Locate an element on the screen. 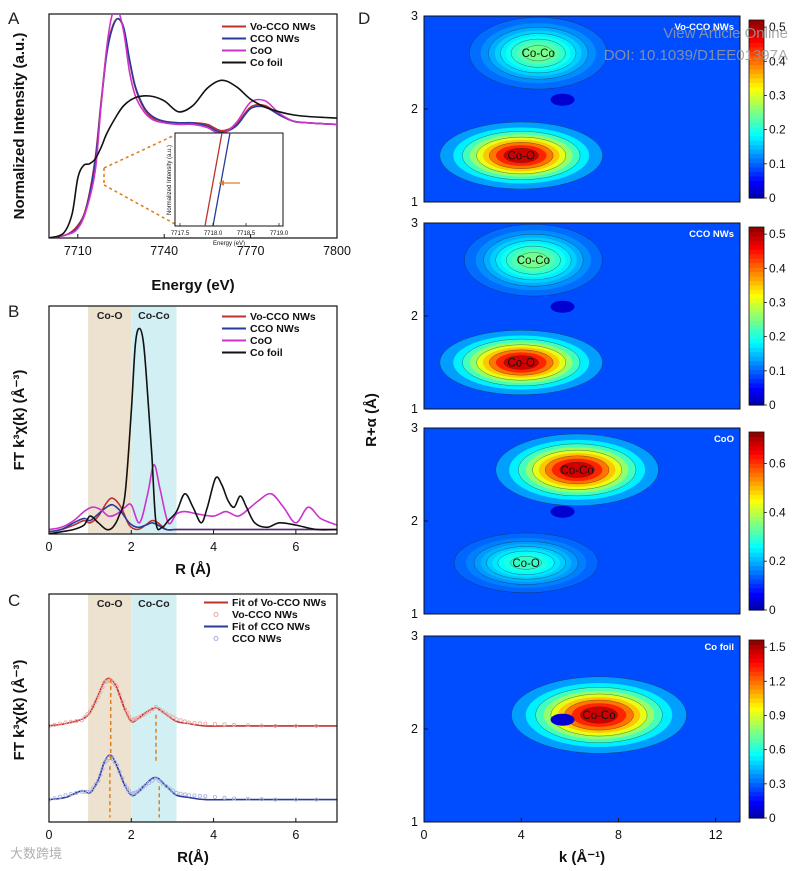 This screenshot has width=799, height=871. panel-c-x-title: R(Å) is located at coordinates (193, 857).